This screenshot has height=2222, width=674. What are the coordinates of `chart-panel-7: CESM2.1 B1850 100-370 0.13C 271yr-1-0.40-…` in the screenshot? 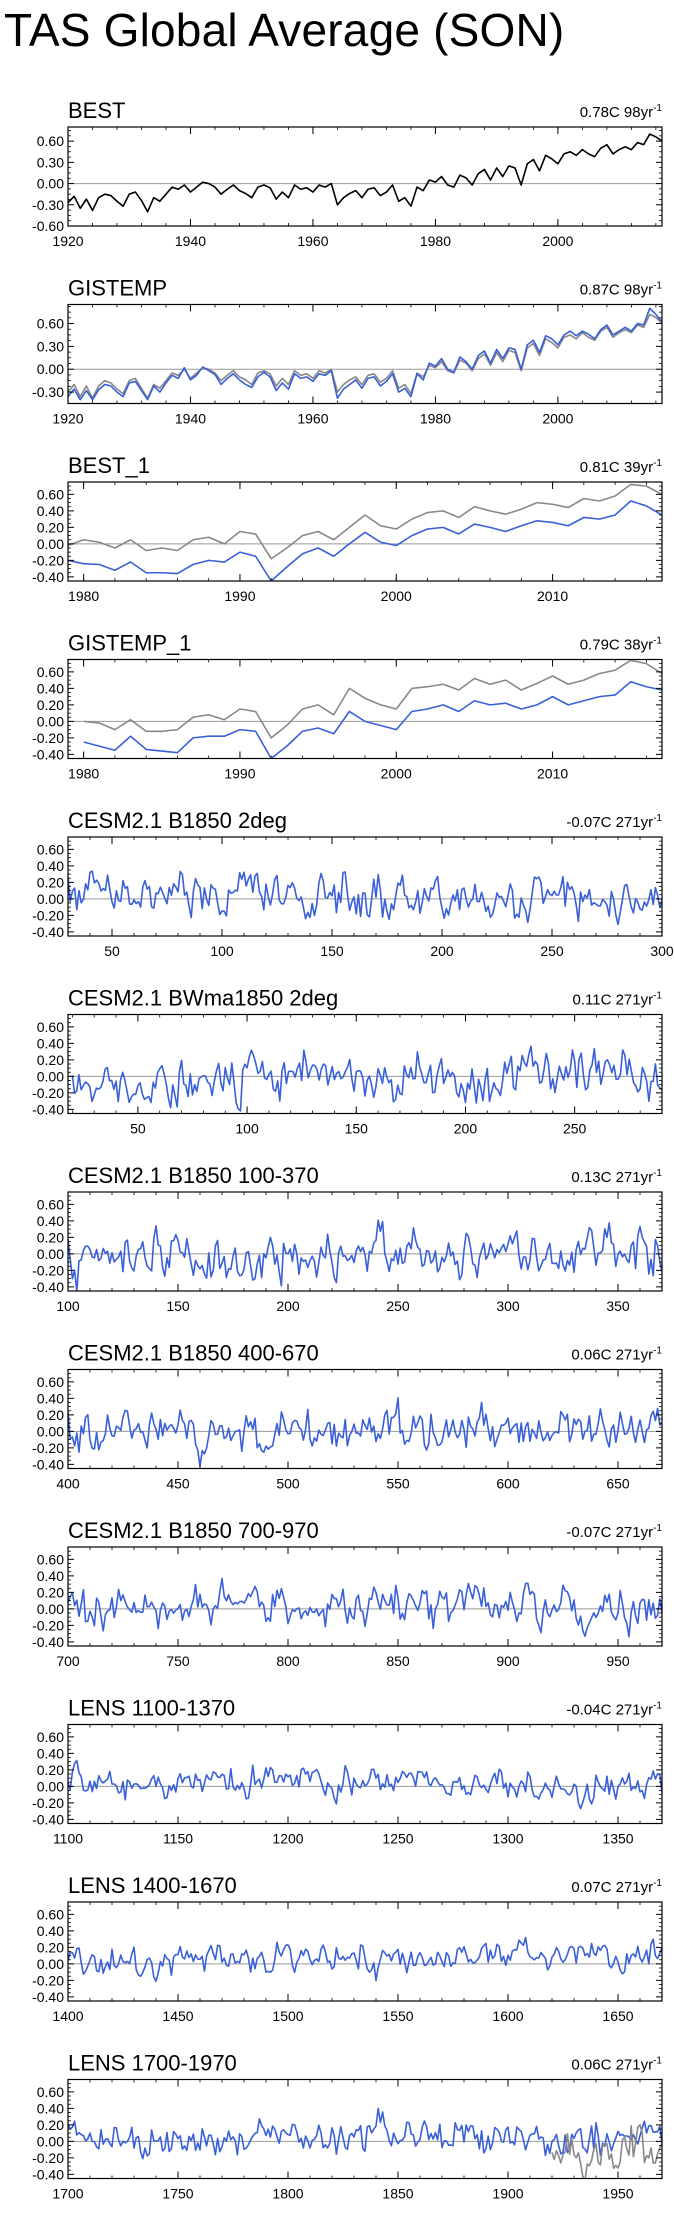 It's located at (347, 1238).